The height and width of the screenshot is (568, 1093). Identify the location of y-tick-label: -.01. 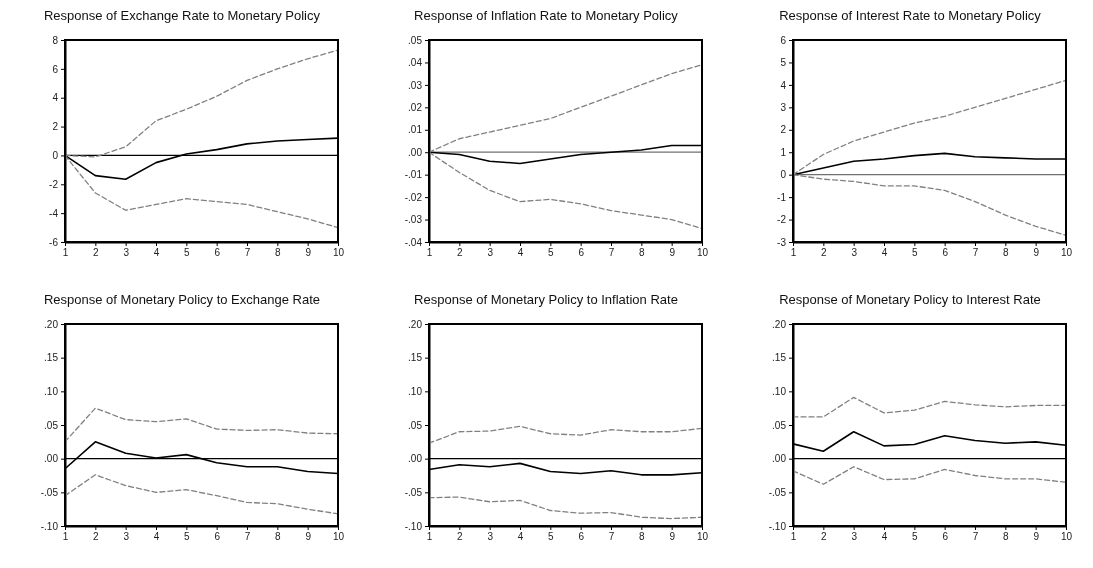
(413, 175).